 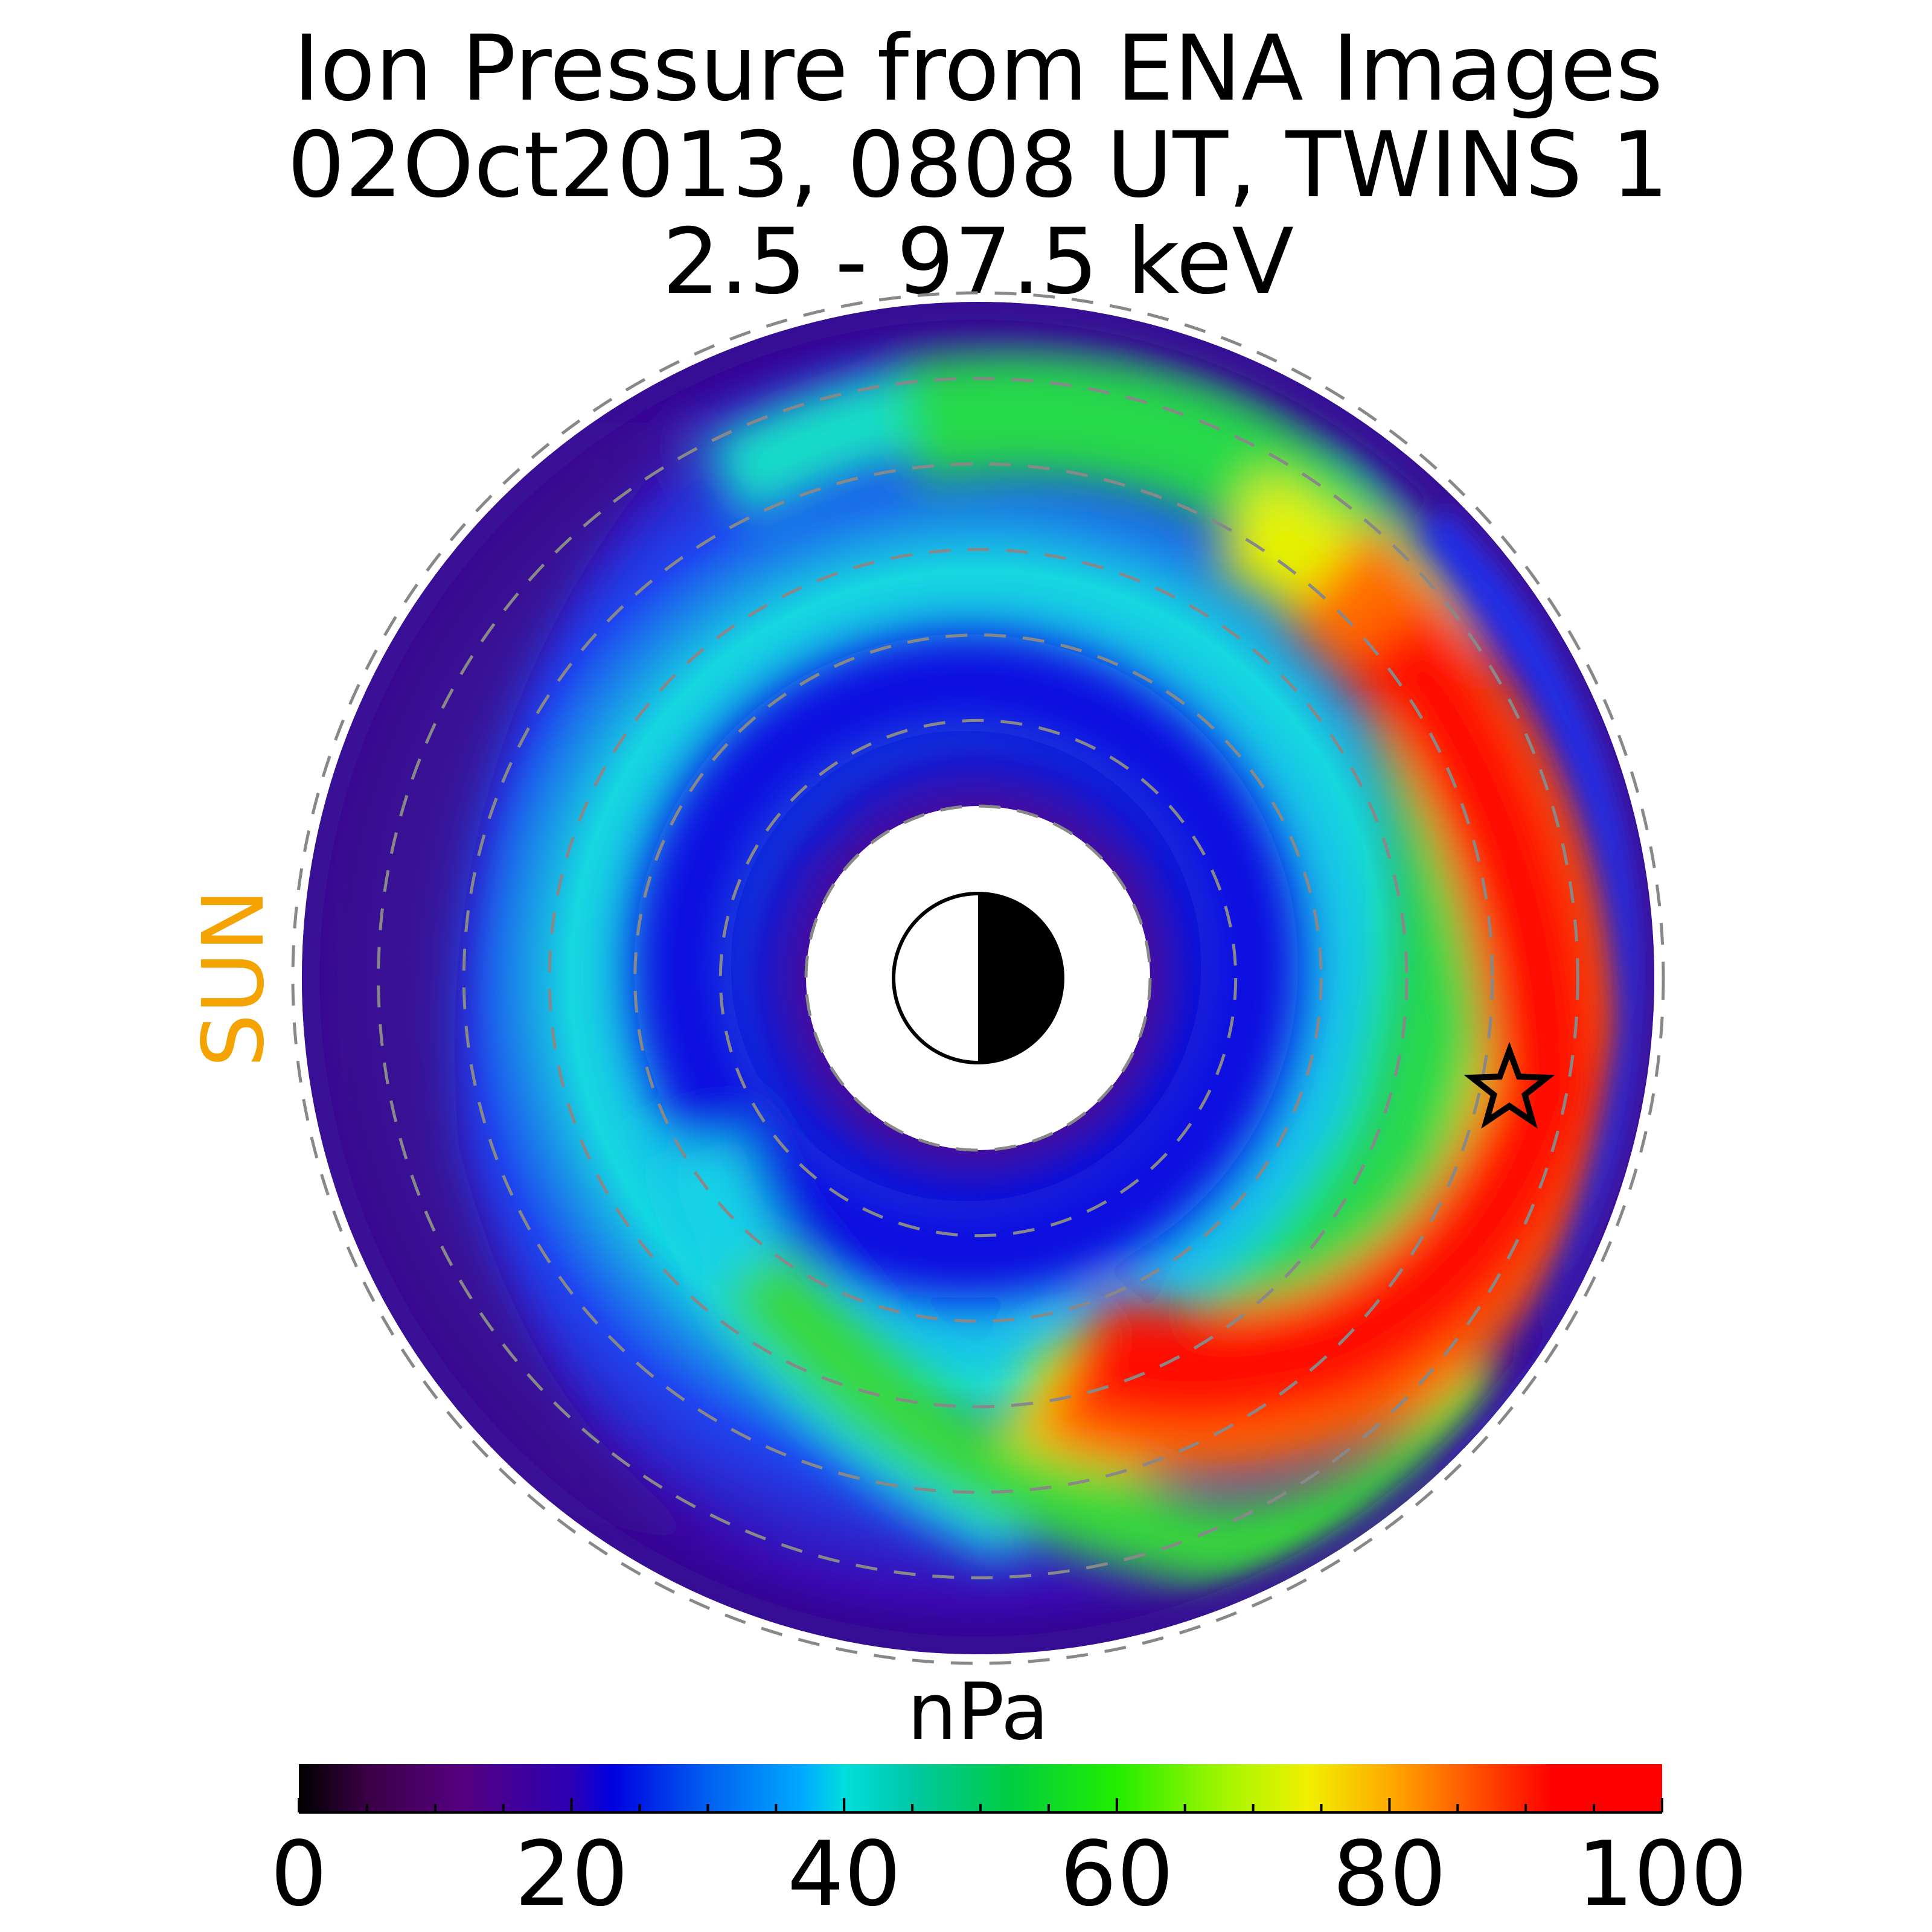 What do you see at coordinates (1389, 1874) in the screenshot?
I see `colorbar-tick-label: 80` at bounding box center [1389, 1874].